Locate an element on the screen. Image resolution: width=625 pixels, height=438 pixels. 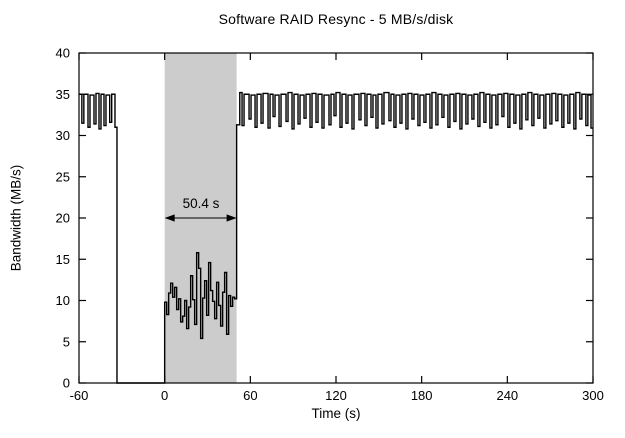
x-axis-label: Time (s) is located at coordinates (336, 413).